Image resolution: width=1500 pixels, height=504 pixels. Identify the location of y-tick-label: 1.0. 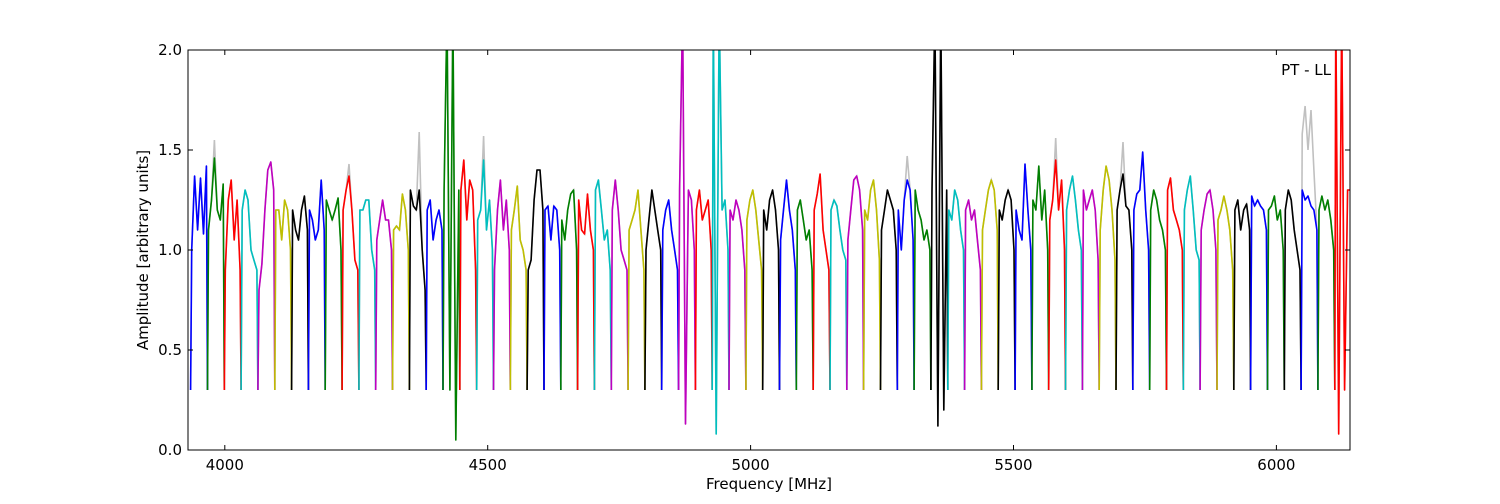
(170, 250).